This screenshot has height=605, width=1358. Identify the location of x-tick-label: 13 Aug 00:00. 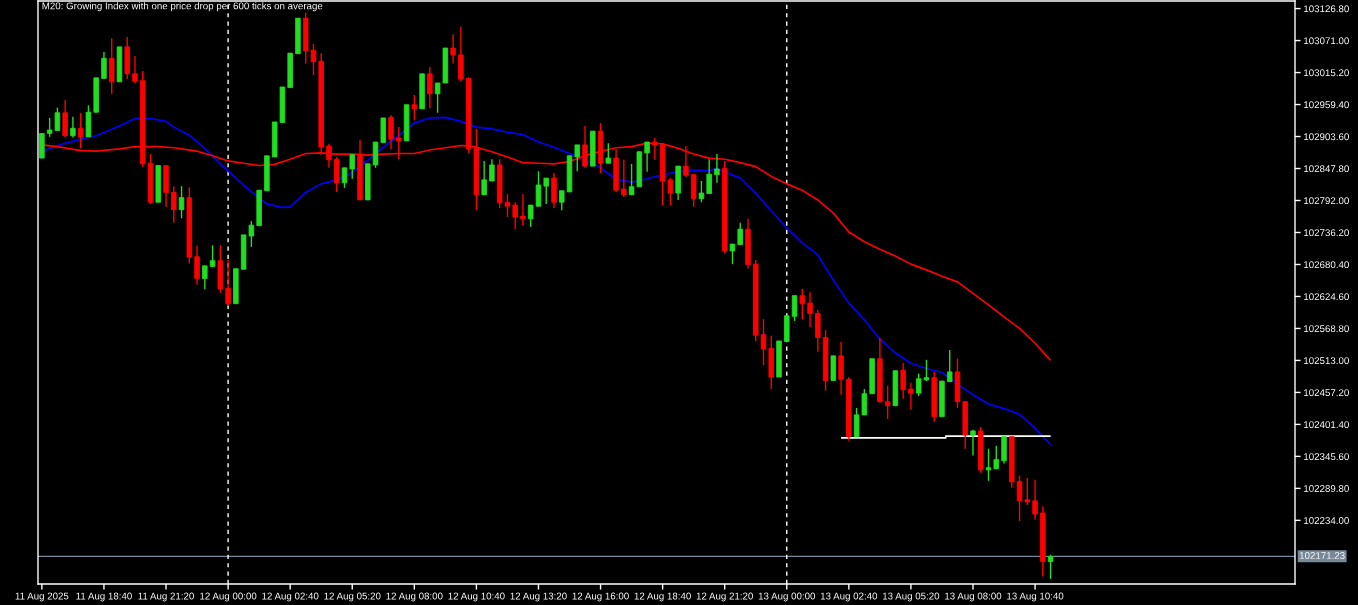
(787, 597).